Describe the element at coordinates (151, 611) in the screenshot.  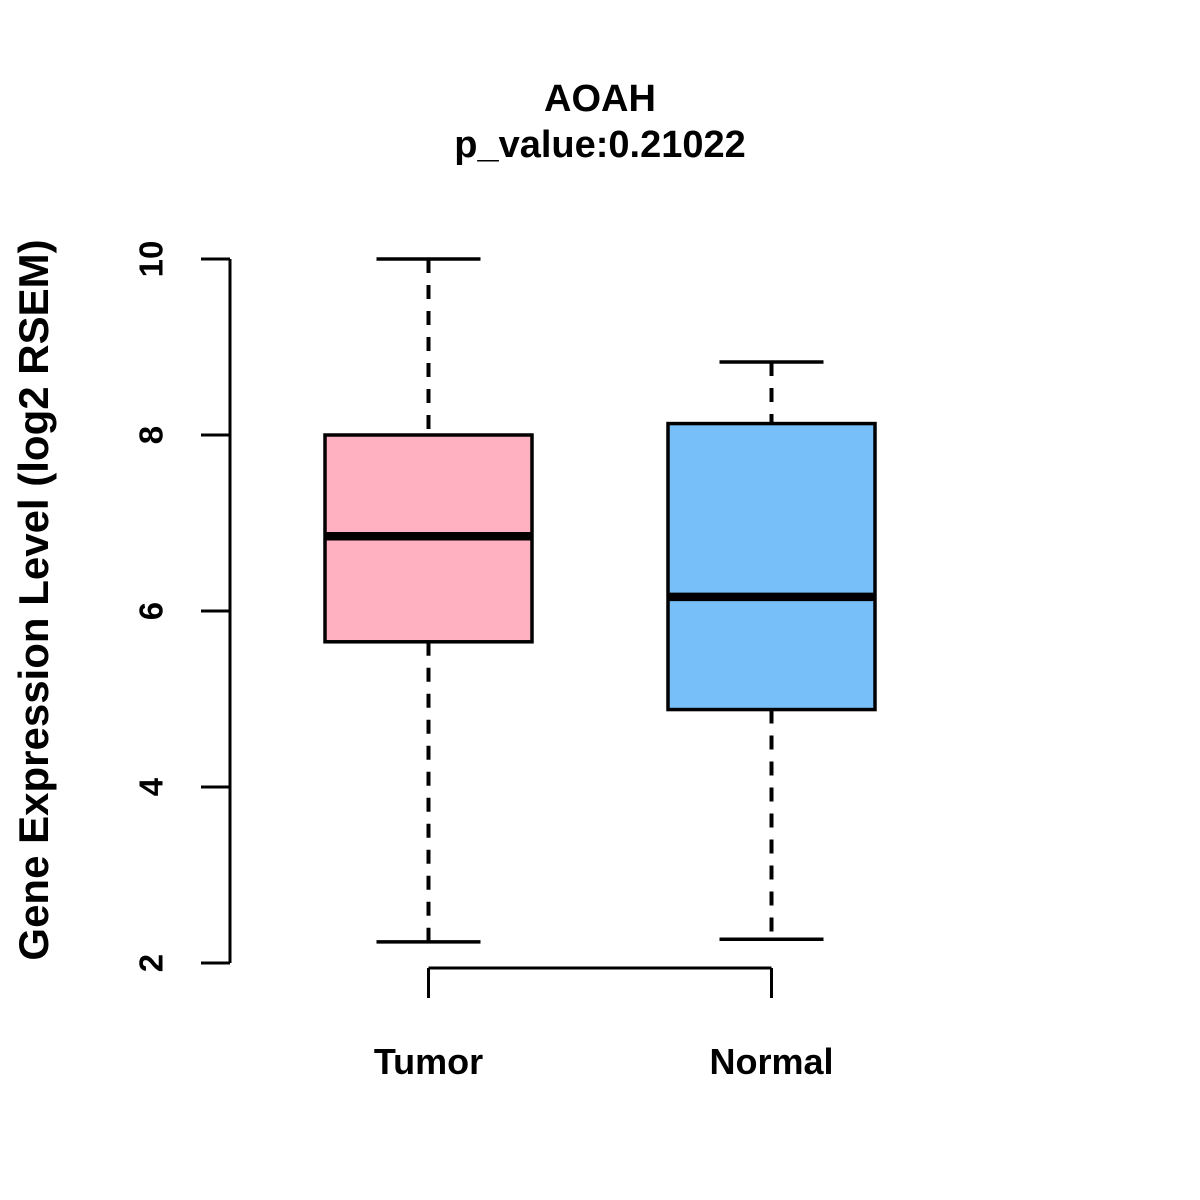
I see `y-tick-label: 6` at that location.